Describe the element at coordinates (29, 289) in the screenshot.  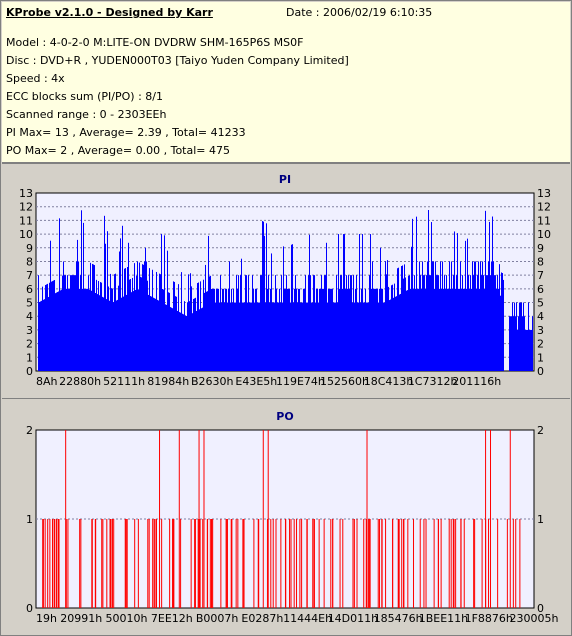
I see `y-tick-label-left: 6` at that location.